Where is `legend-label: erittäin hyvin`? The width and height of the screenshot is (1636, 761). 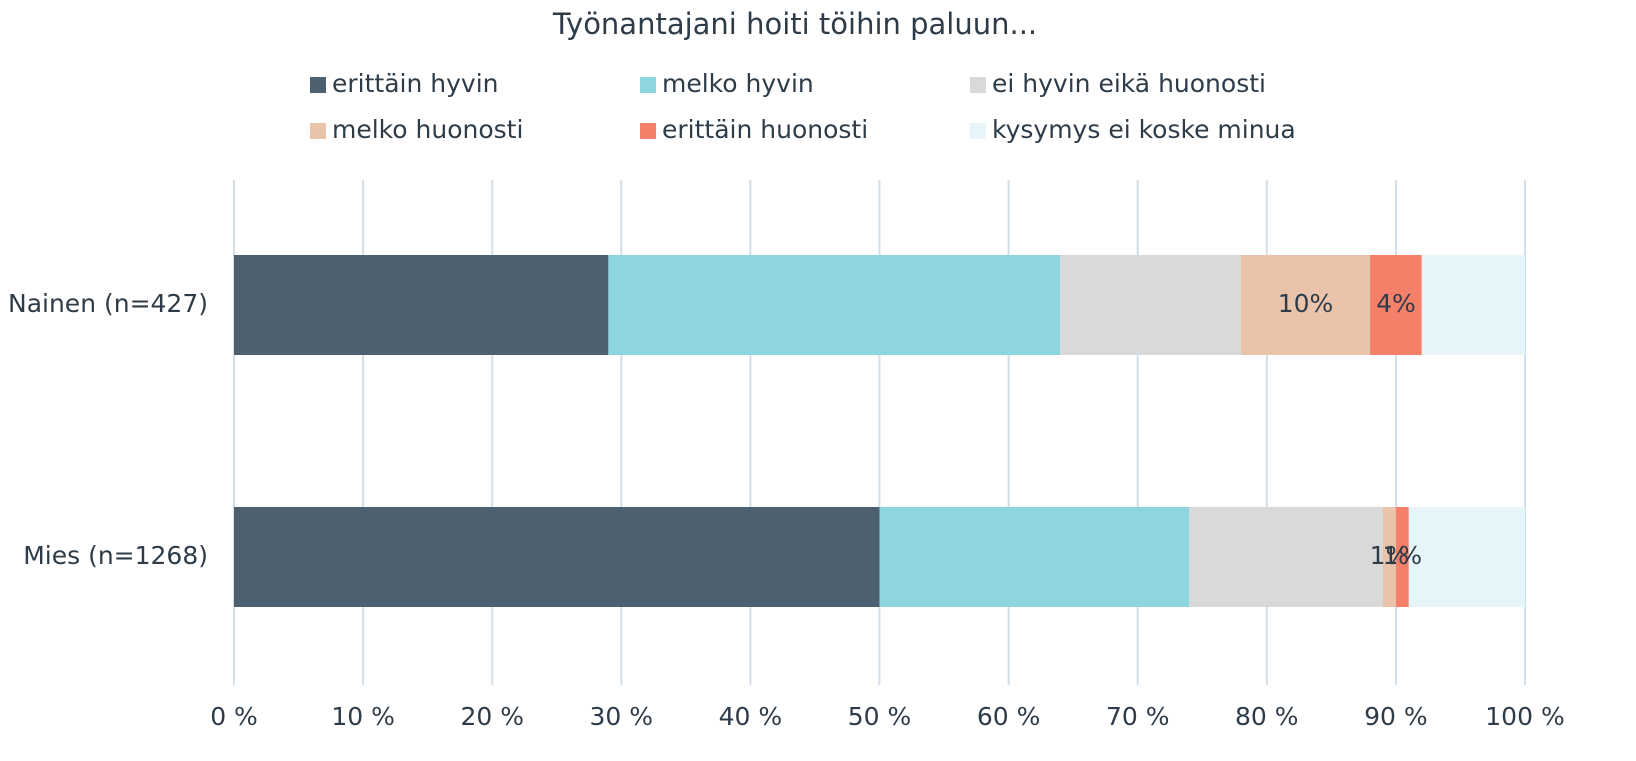 legend-label: erittäin hyvin is located at coordinates (415, 83).